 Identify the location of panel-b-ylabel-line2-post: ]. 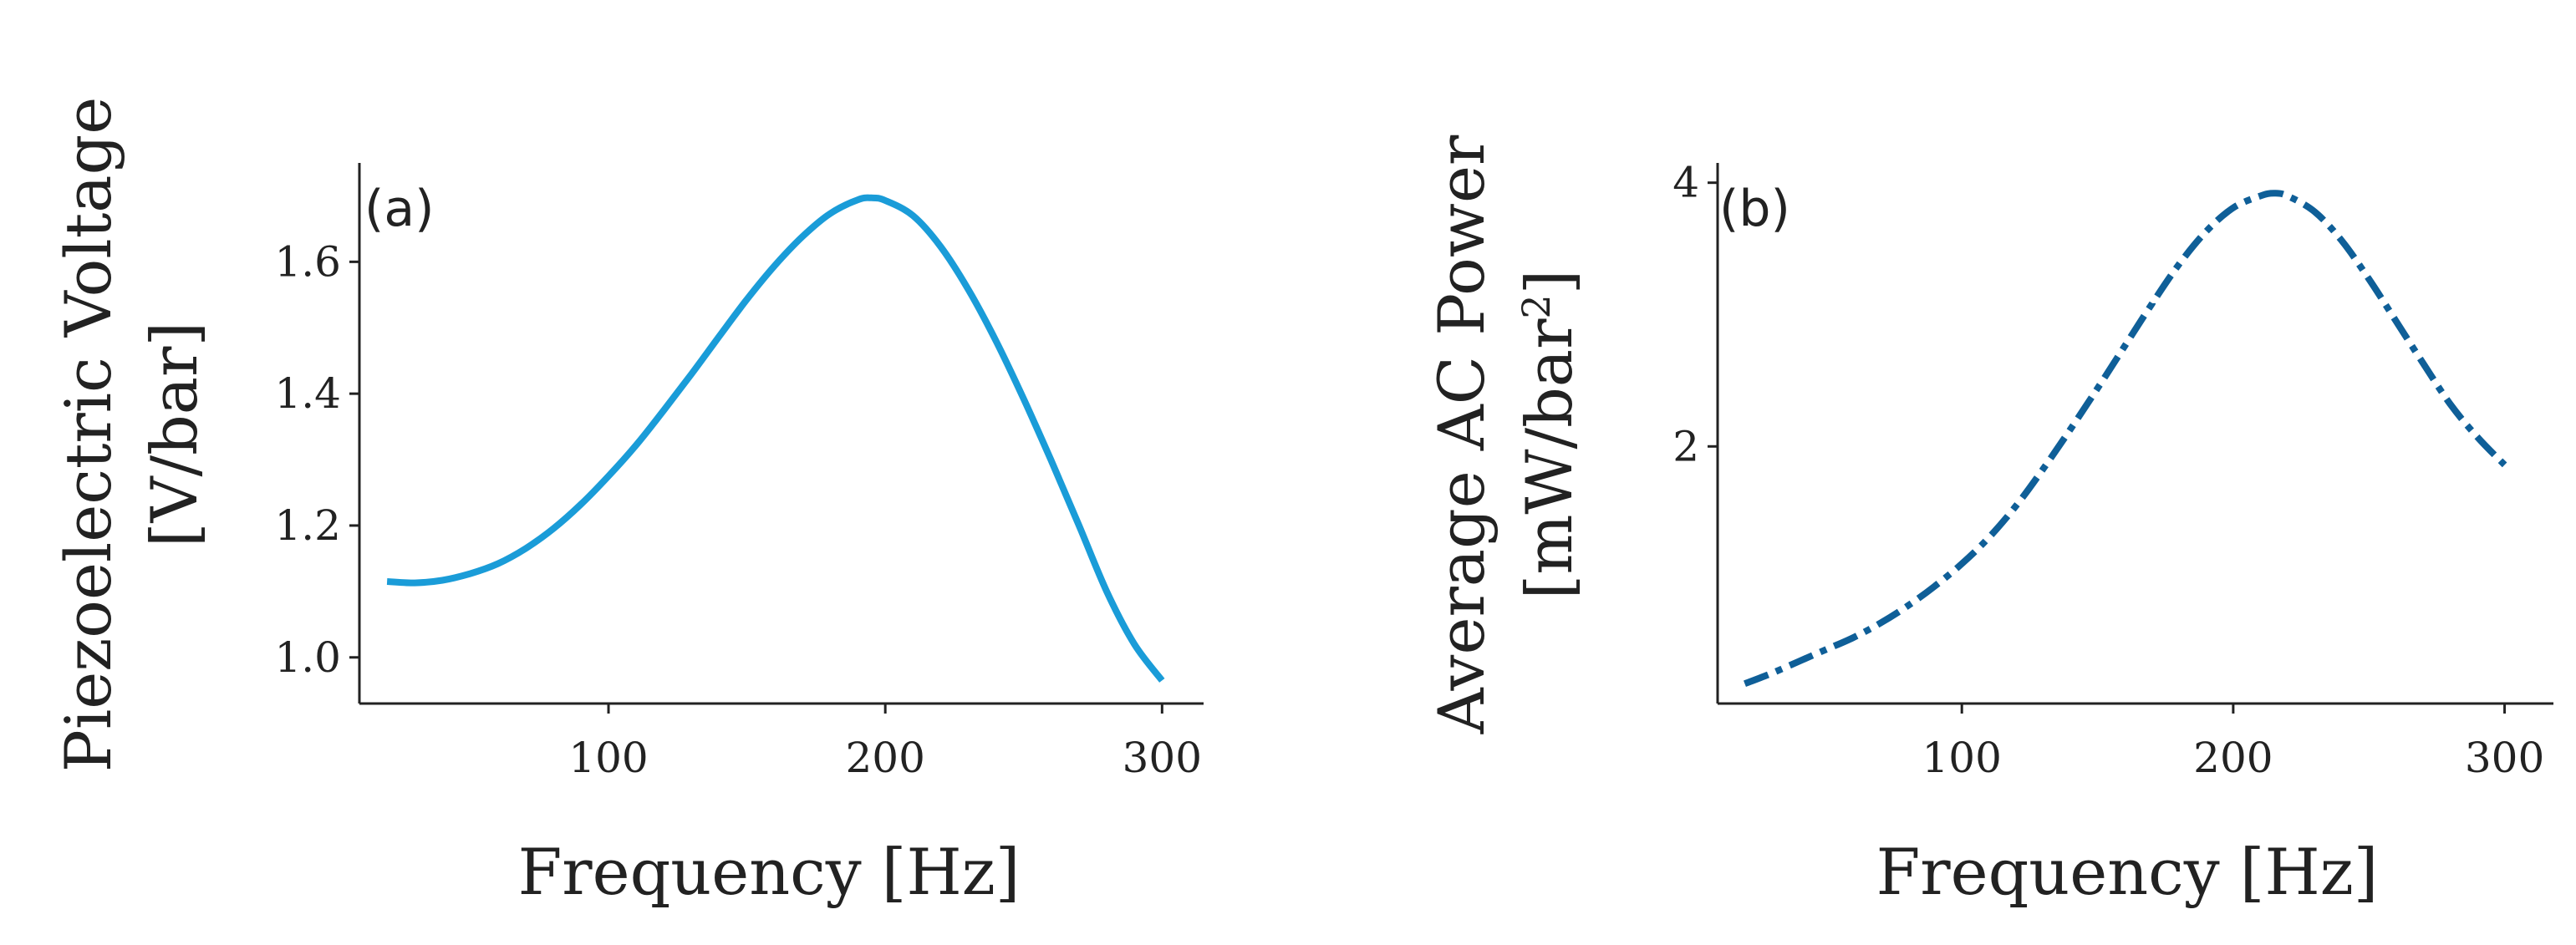
(1549, 282).